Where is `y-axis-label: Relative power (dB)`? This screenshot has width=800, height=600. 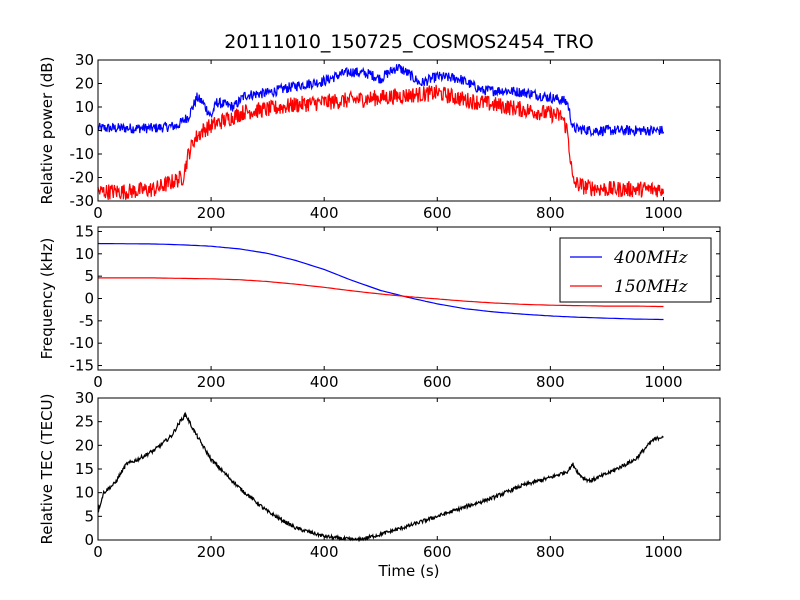 y-axis-label: Relative power (dB) is located at coordinates (47, 131).